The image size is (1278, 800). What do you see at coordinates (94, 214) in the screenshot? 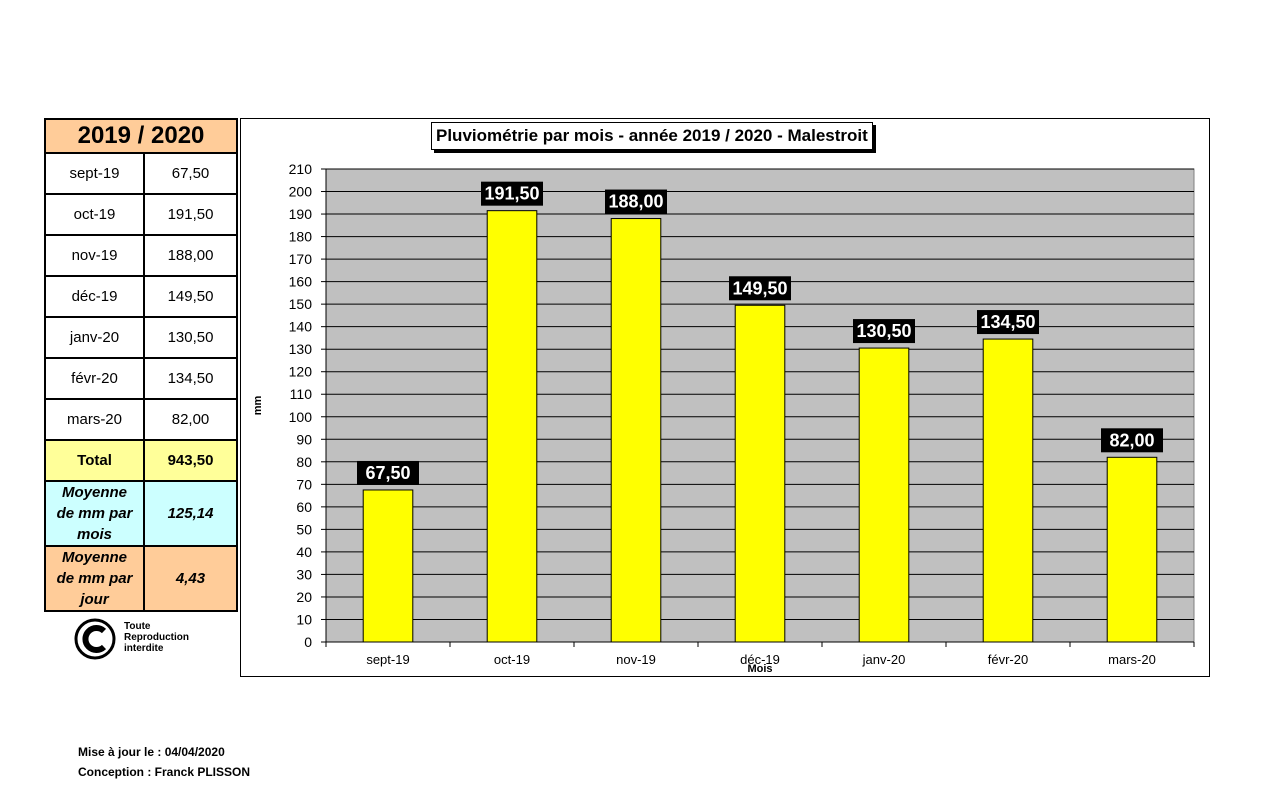
I see `month-label: oct-19` at bounding box center [94, 214].